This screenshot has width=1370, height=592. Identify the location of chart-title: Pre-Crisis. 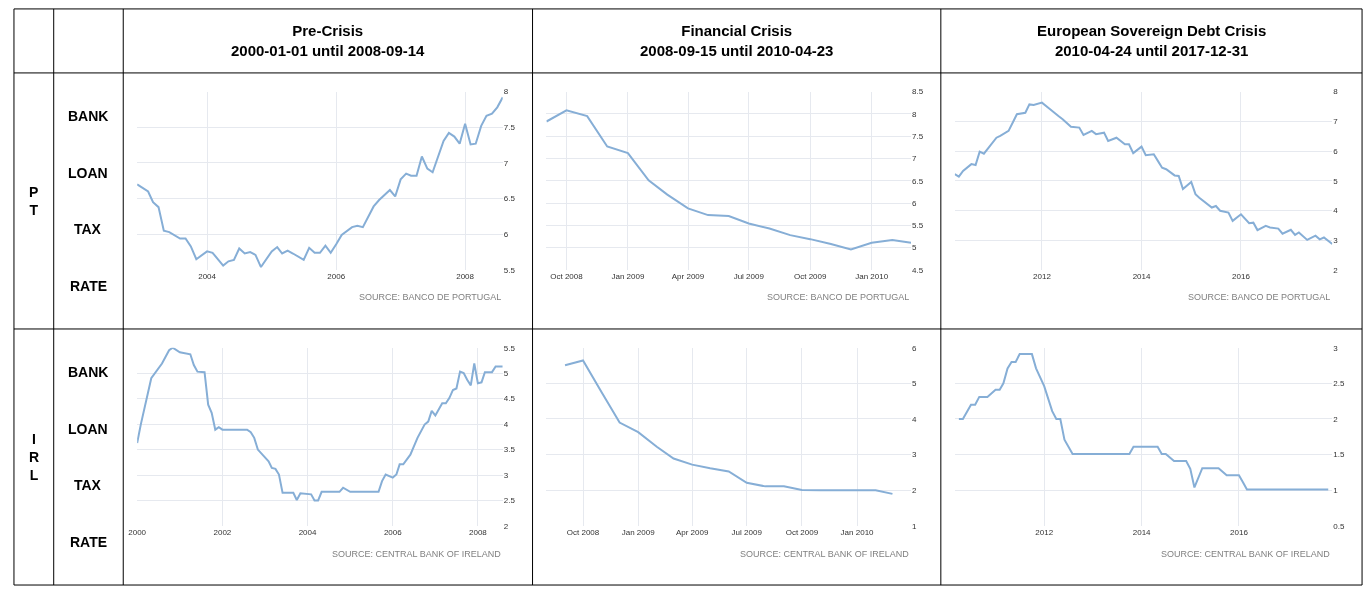
(328, 30).